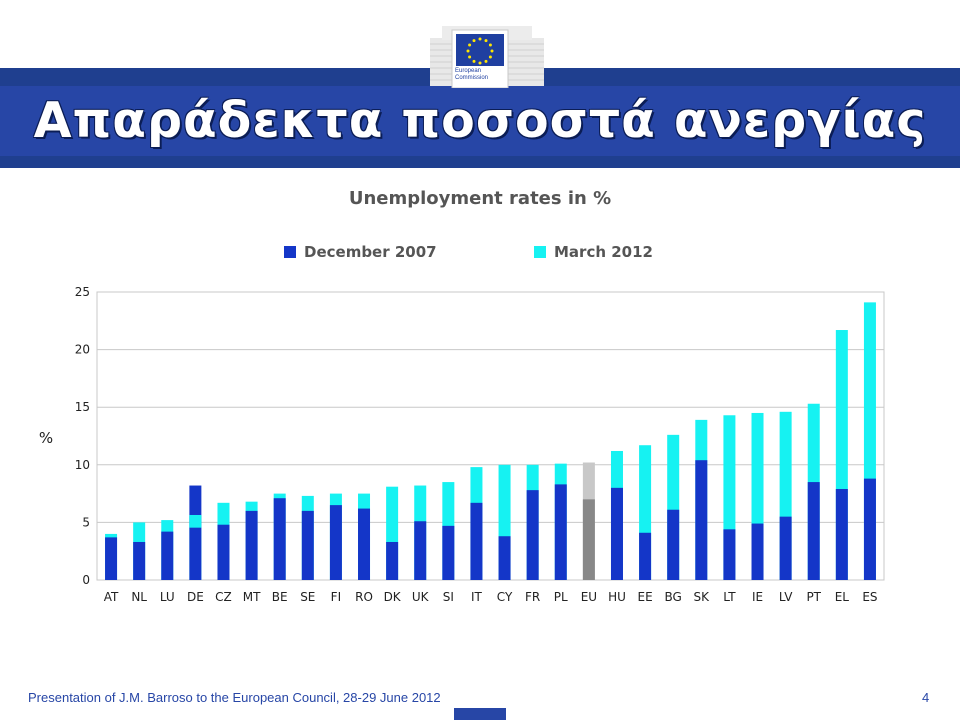 The height and width of the screenshot is (720, 960). Describe the element at coordinates (448, 597) in the screenshot. I see `x-tick-label: SI` at that location.